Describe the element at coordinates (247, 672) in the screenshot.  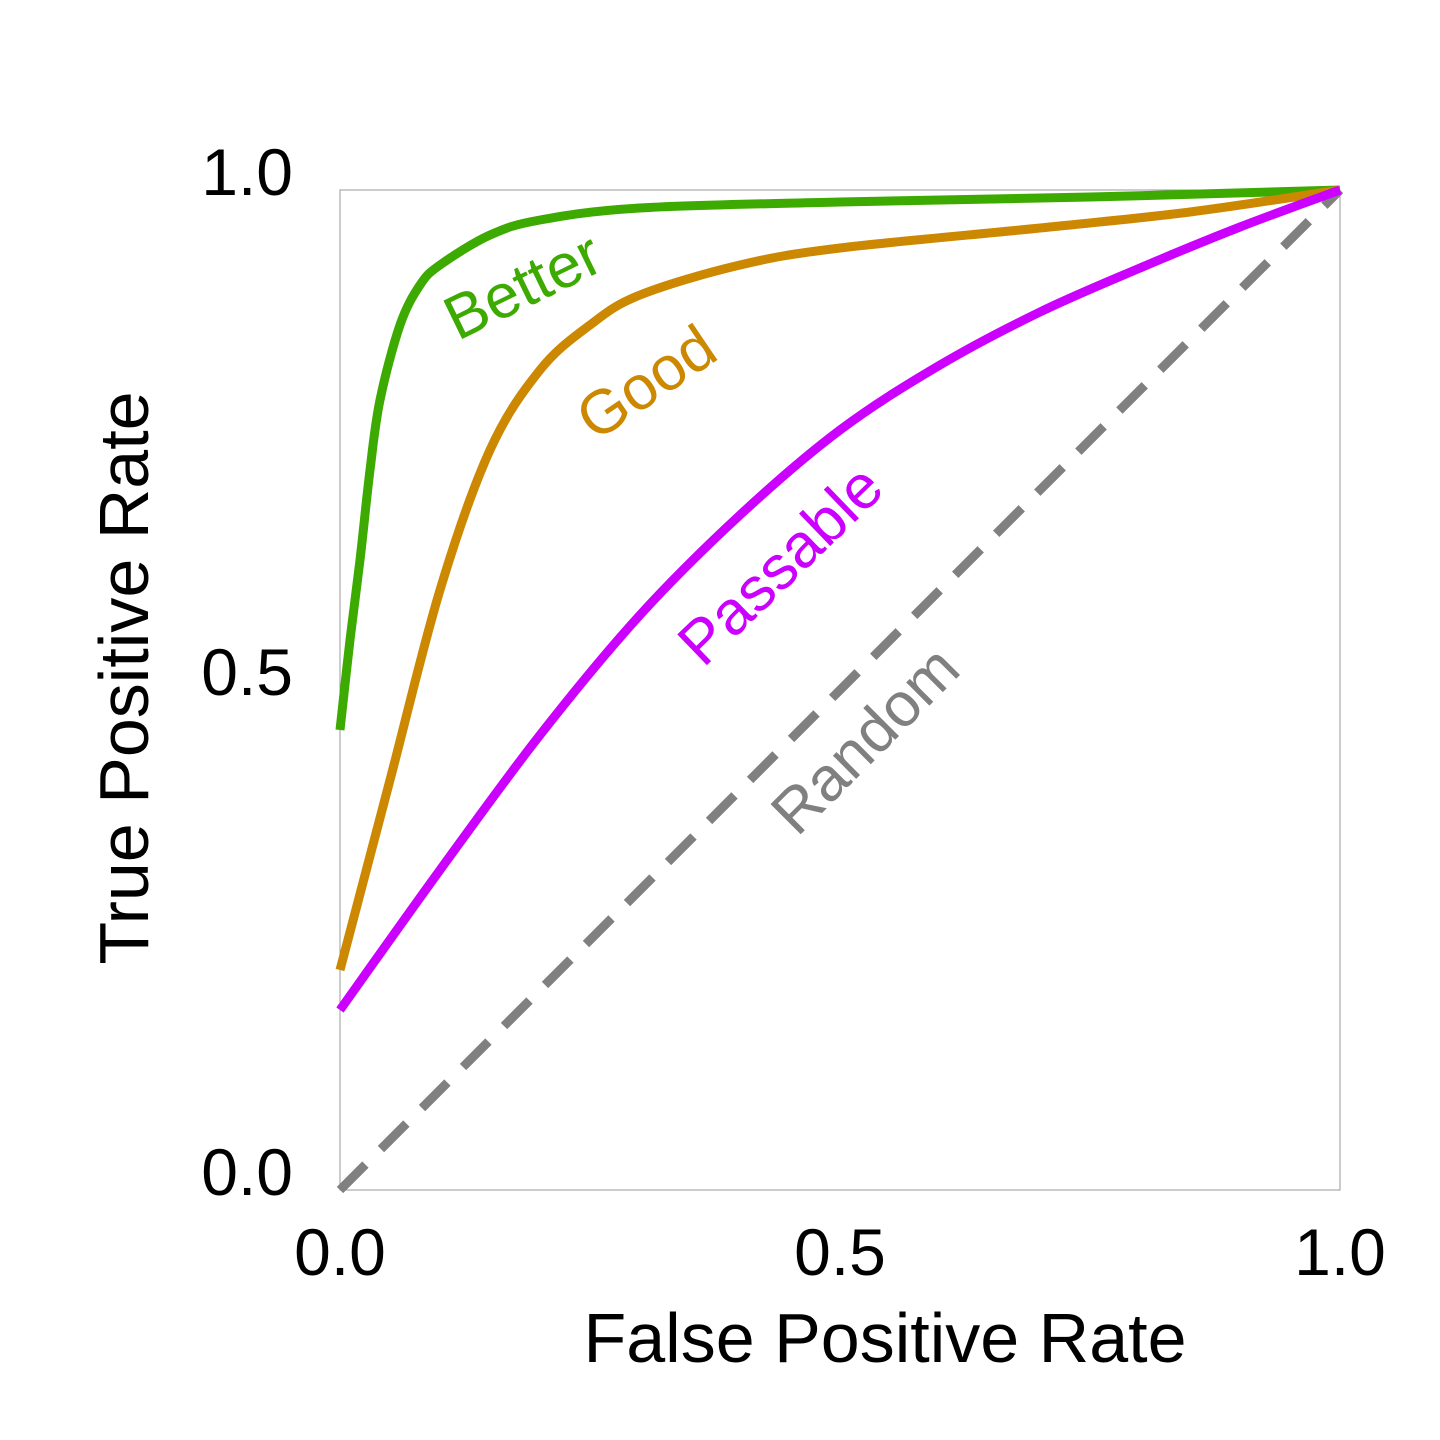
I see `y-tick-label: 0.5` at that location.